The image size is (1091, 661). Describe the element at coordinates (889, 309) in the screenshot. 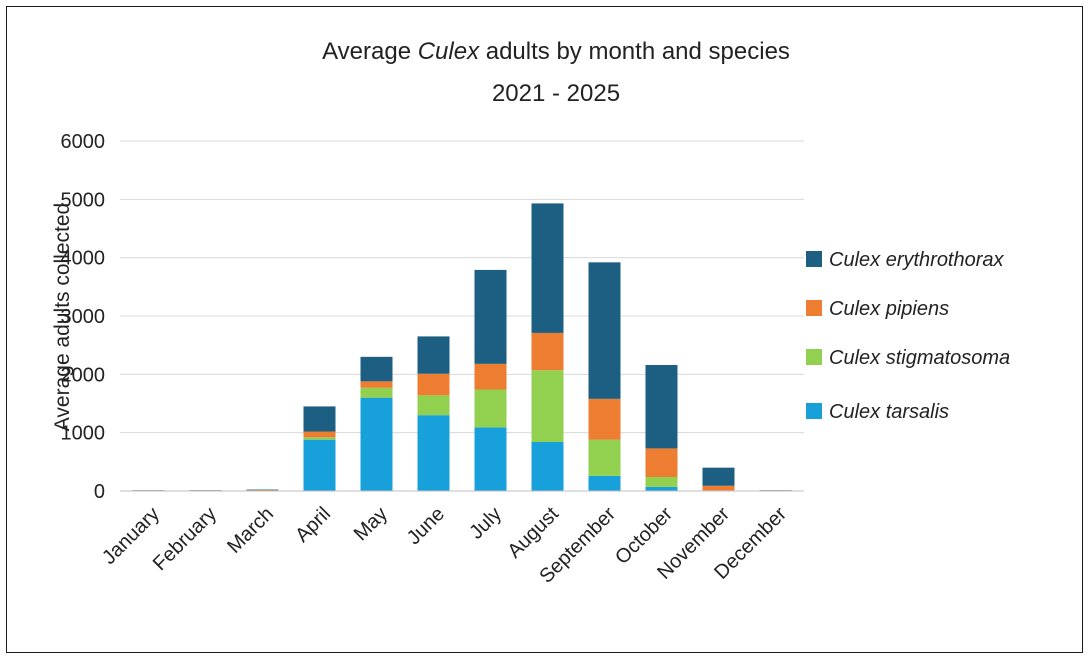

I see `legend-label: Culex pipiens` at that location.